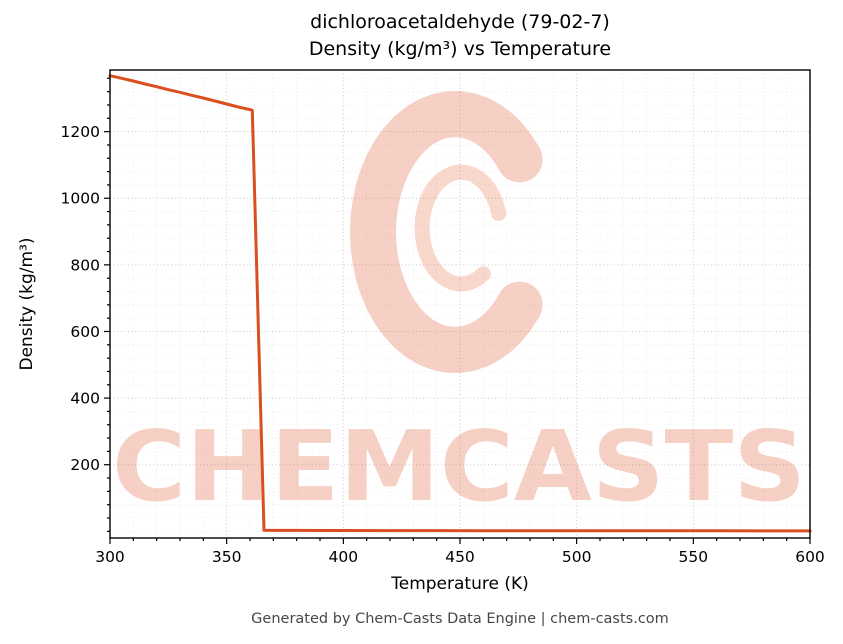 The width and height of the screenshot is (843, 644). What do you see at coordinates (110, 557) in the screenshot?
I see `svg-text: 300` at bounding box center [110, 557].